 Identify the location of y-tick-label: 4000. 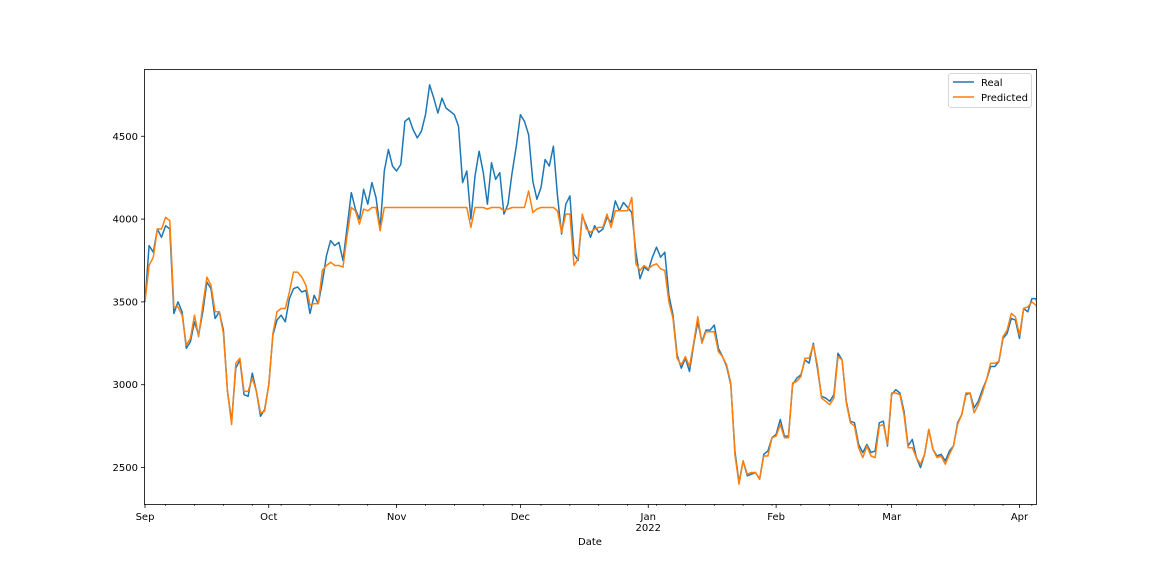
(125, 220).